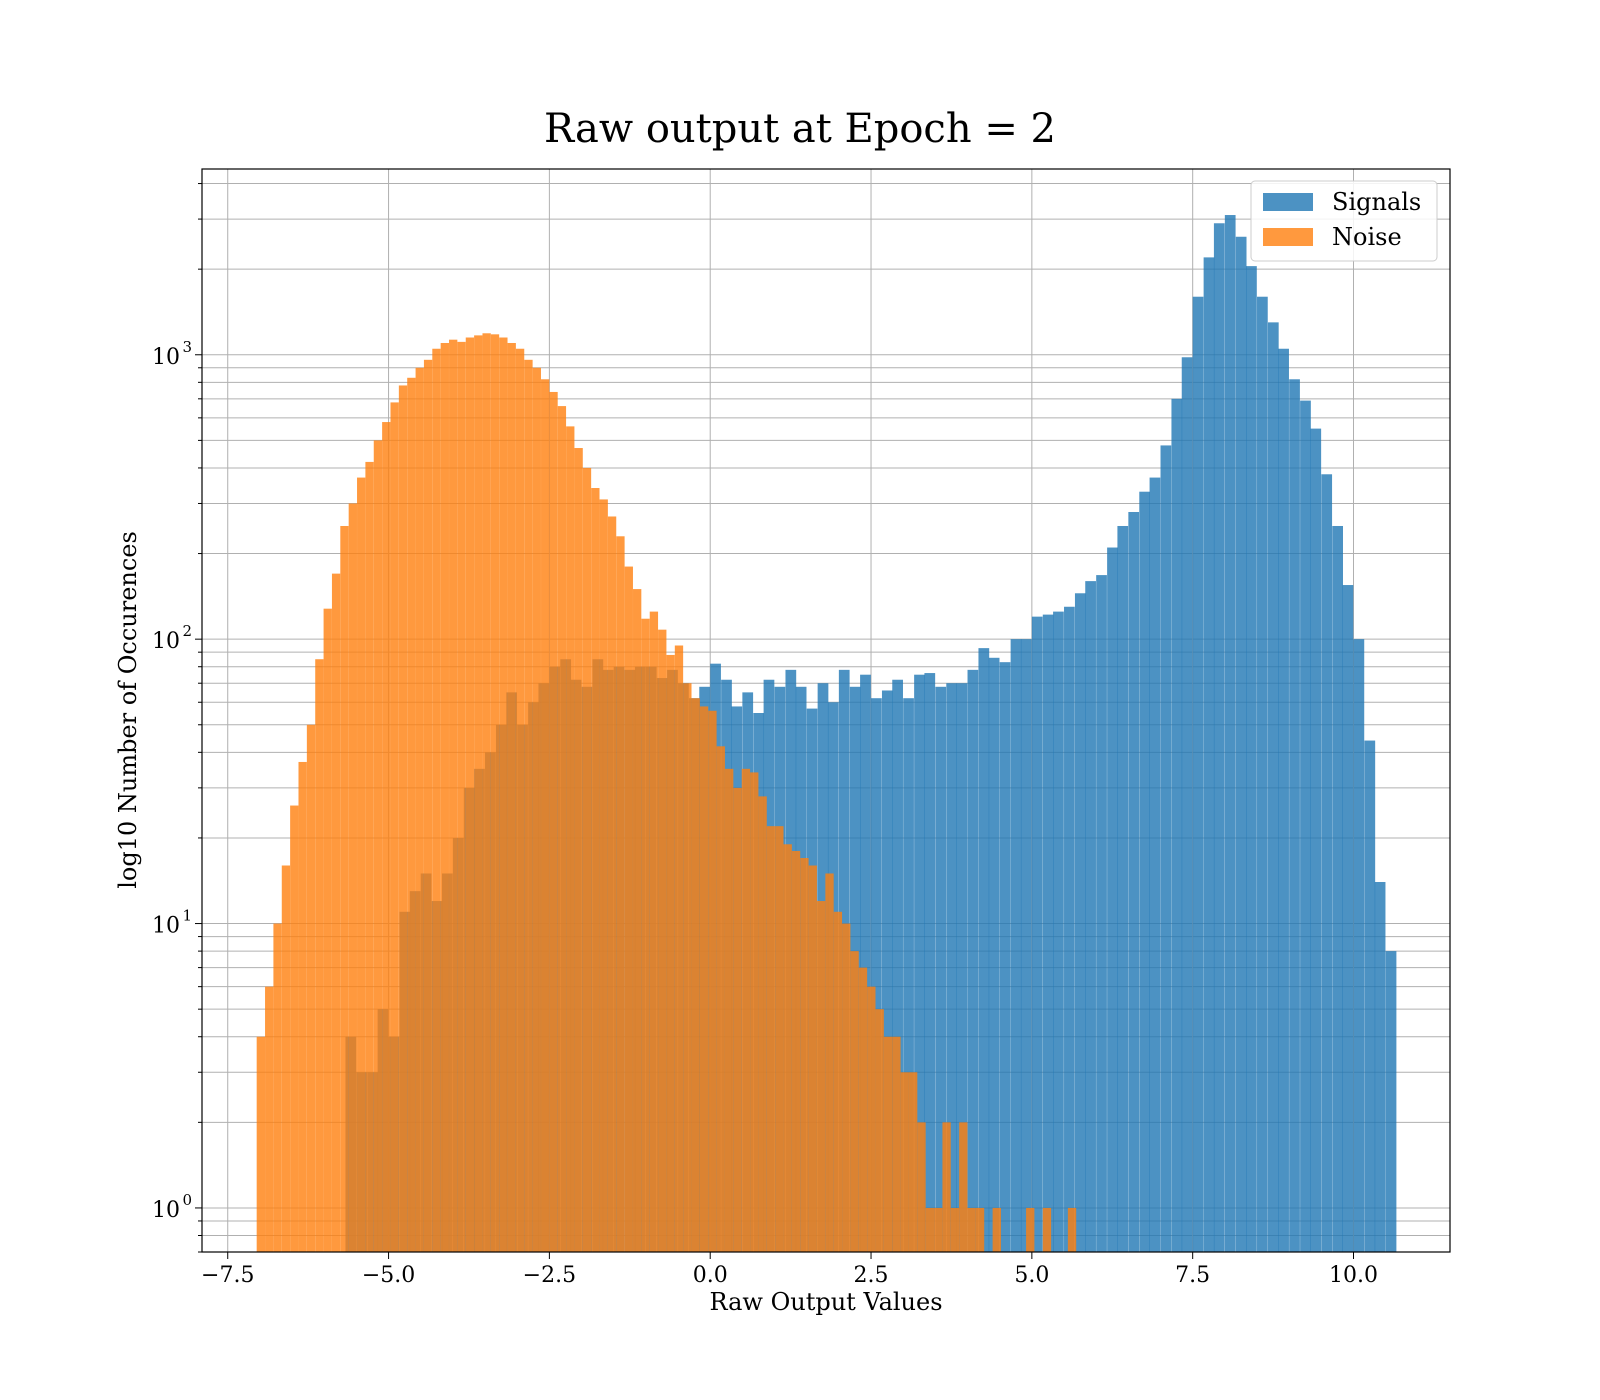  Describe the element at coordinates (187, 347) in the screenshot. I see `y-tick-exponent: 3` at that location.